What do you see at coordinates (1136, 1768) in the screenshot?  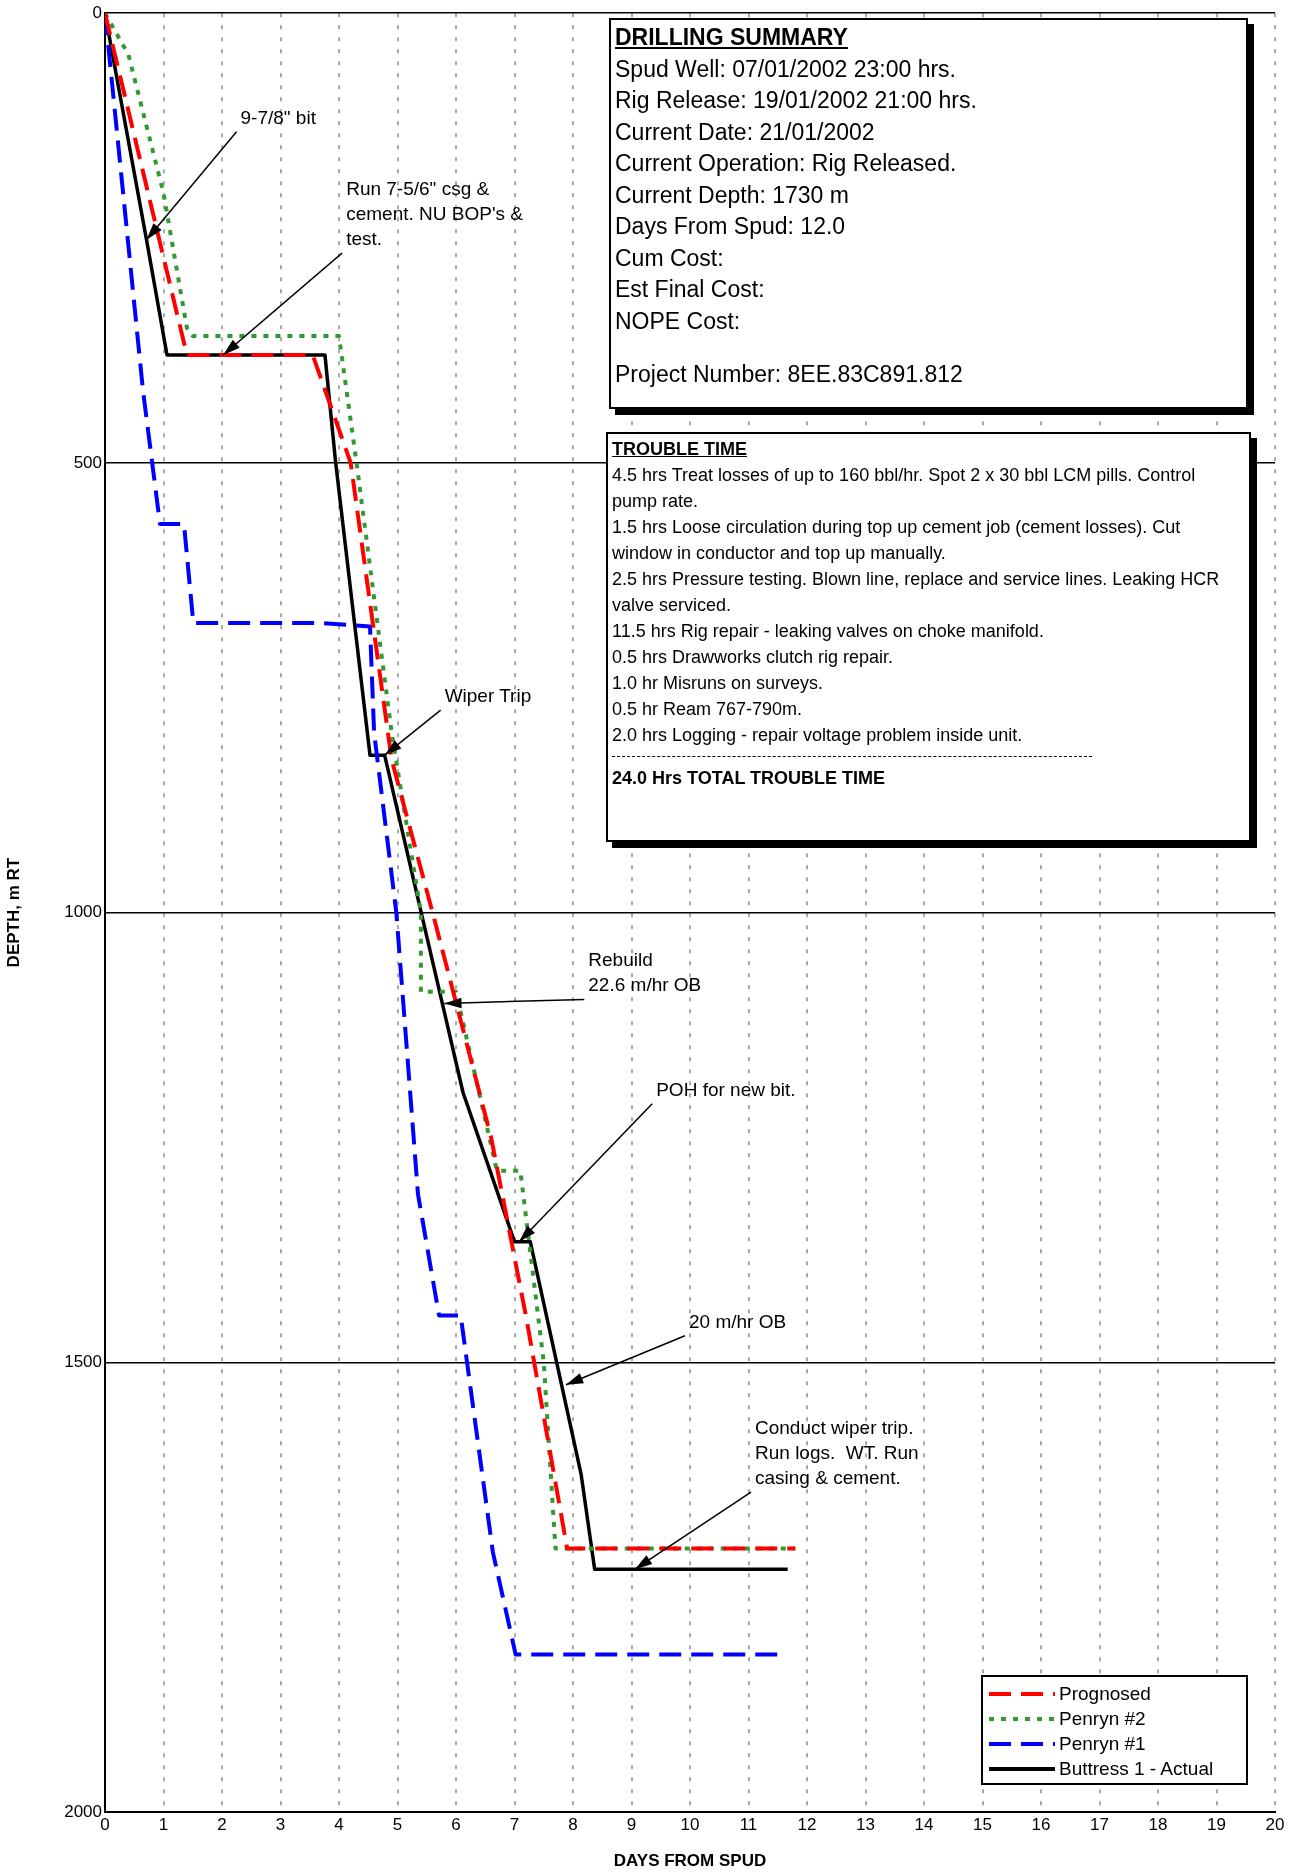 I see `legend-label: Buttress 1 - Actual` at bounding box center [1136, 1768].